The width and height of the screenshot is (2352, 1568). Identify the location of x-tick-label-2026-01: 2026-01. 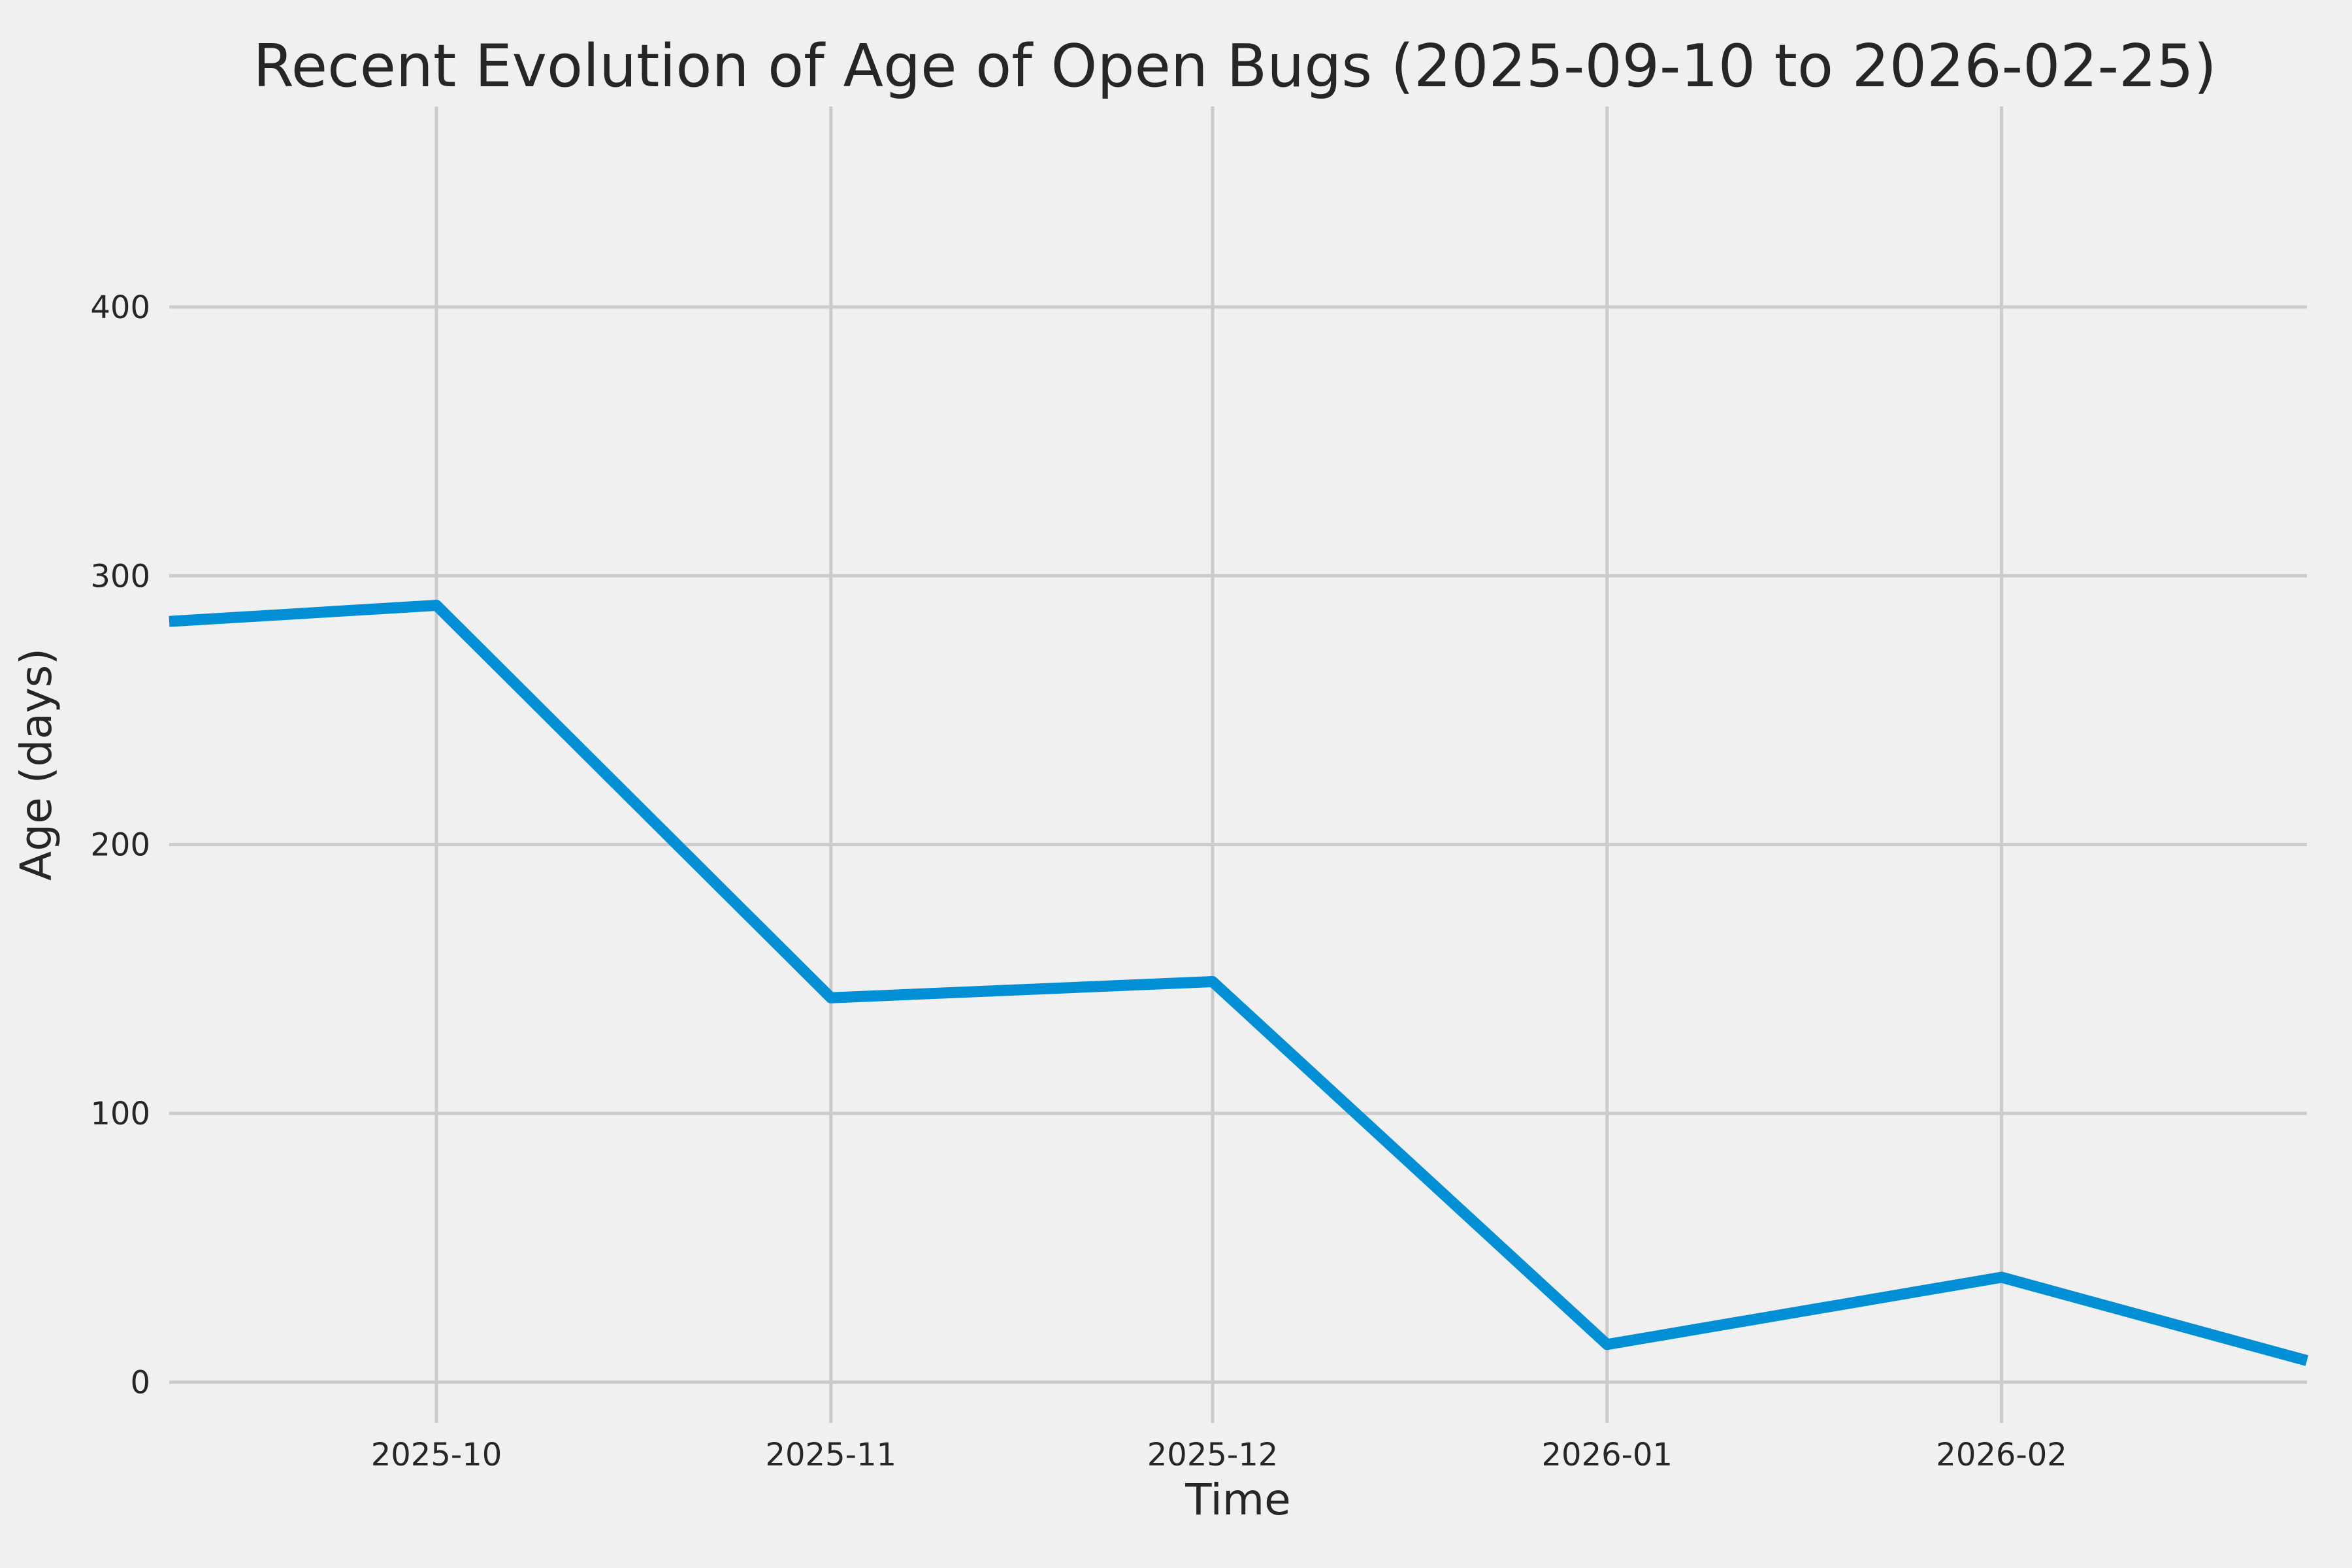
(1607, 1455).